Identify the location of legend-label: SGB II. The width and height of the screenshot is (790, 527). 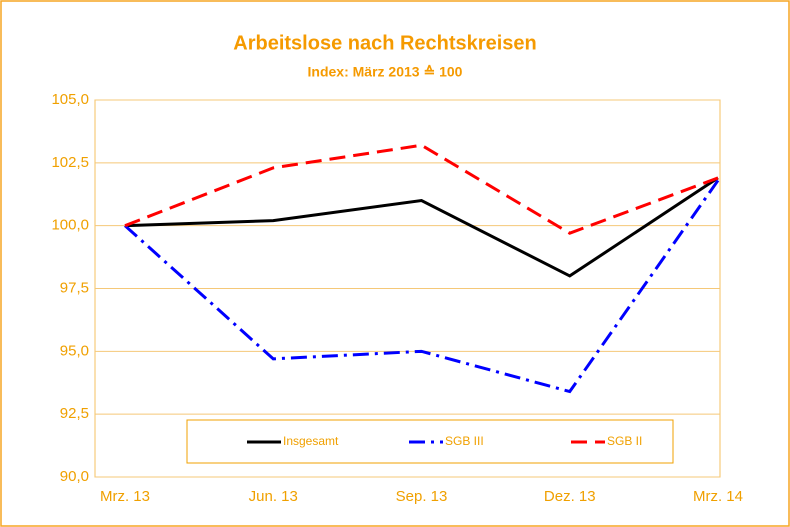
(624, 441).